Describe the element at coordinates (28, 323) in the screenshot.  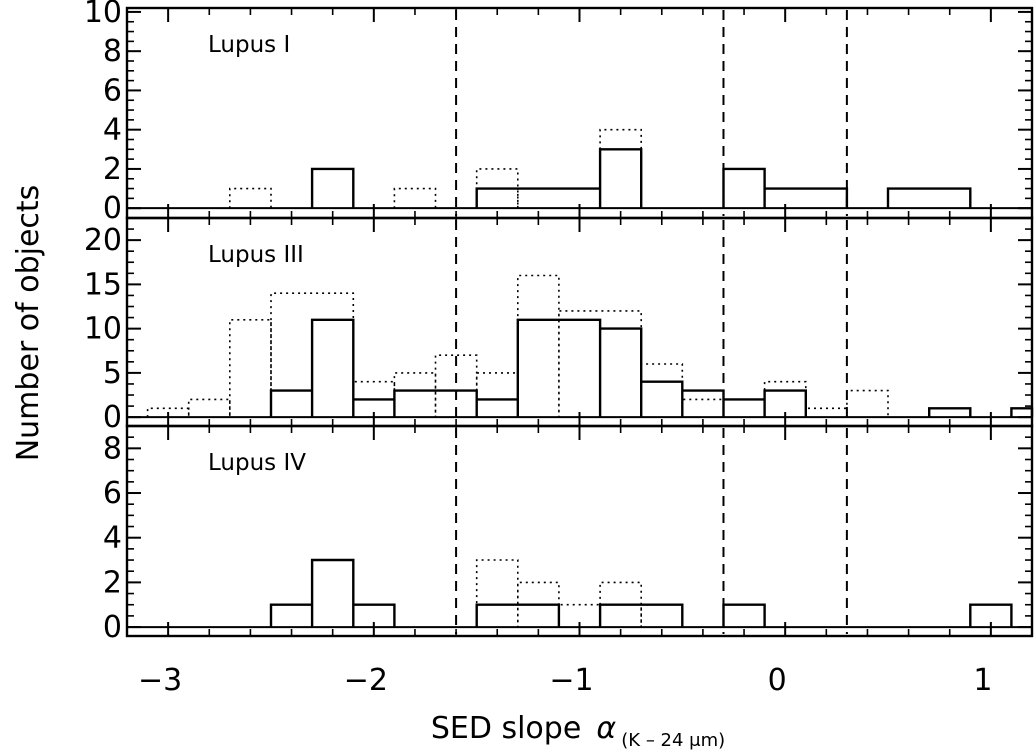
I see `y-axis-label: Number of objects` at that location.